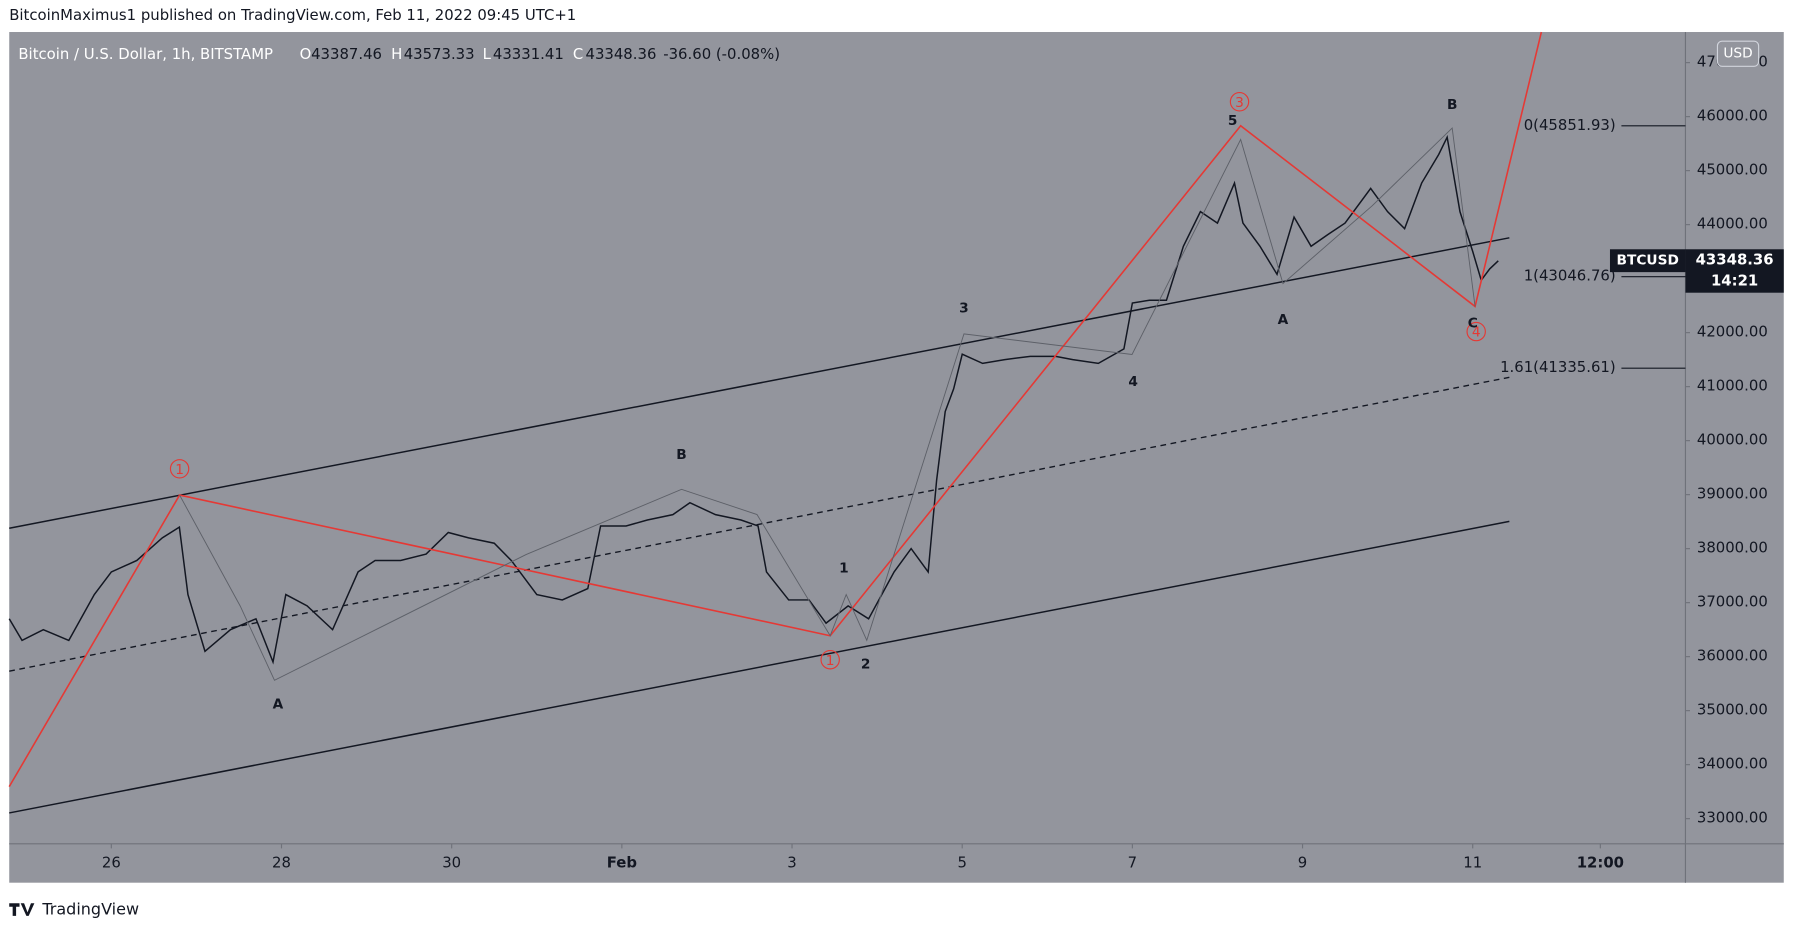 Image resolution: width=1793 pixels, height=929 pixels. Describe the element at coordinates (620, 54) in the screenshot. I see `ohlc-value: 43348.36` at that location.